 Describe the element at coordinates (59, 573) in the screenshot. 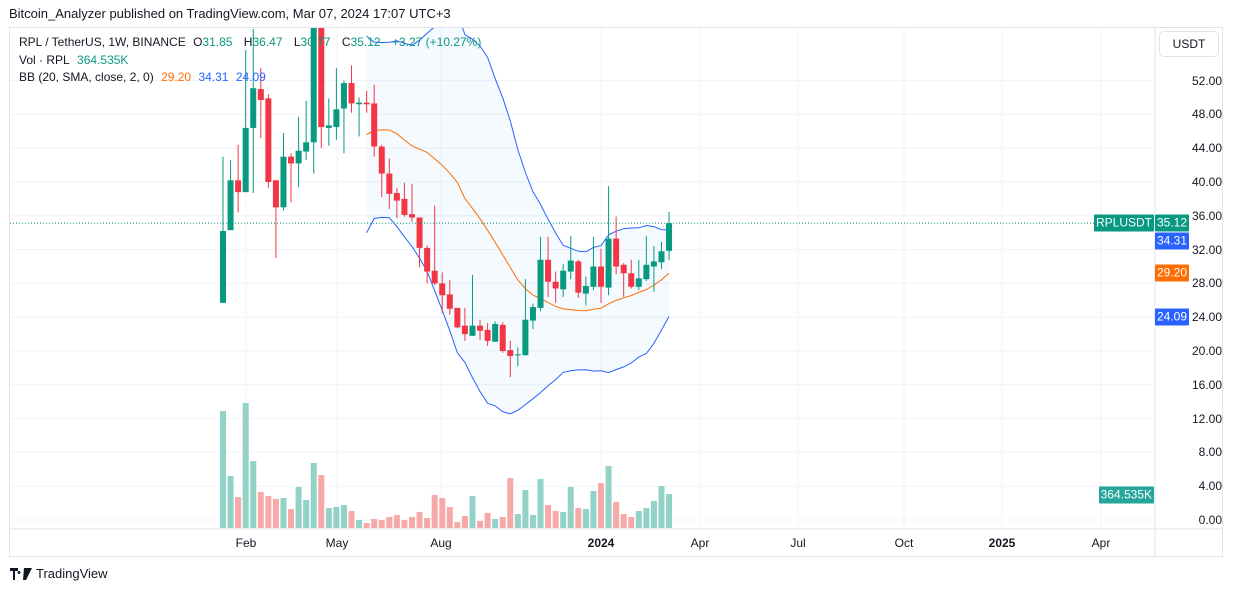

I see `tradingview-logo: TradingView` at that location.